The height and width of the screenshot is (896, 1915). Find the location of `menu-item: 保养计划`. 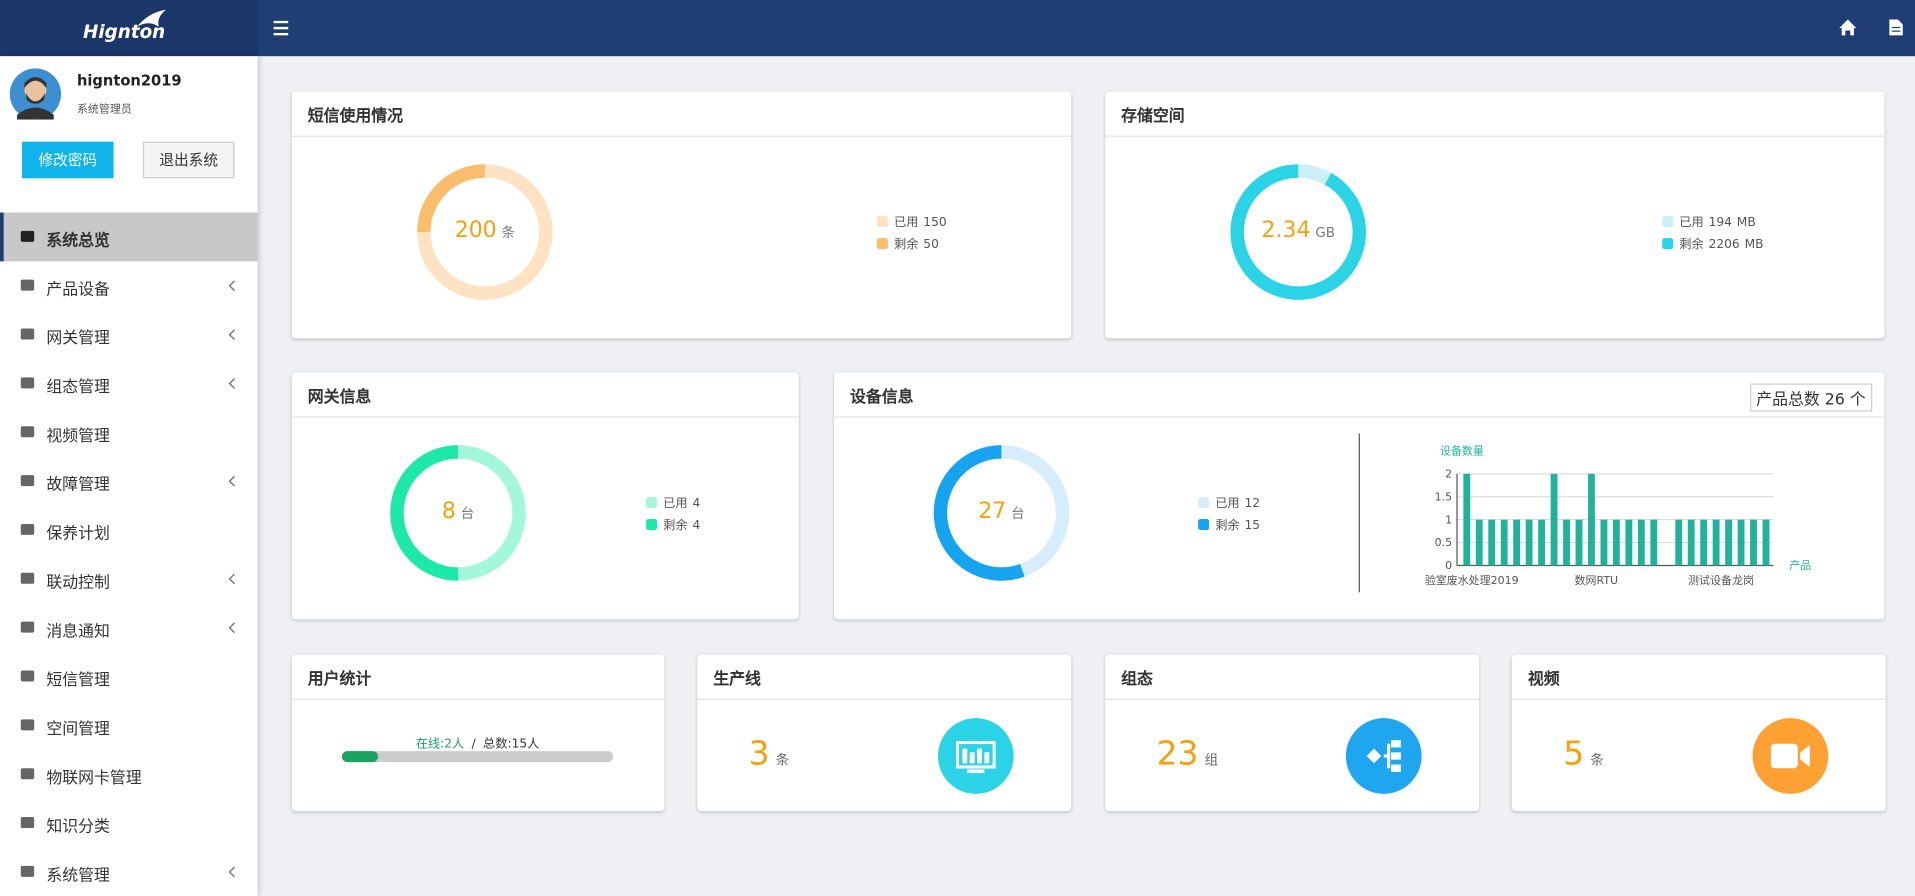

menu-item: 保养计划 is located at coordinates (129, 530).